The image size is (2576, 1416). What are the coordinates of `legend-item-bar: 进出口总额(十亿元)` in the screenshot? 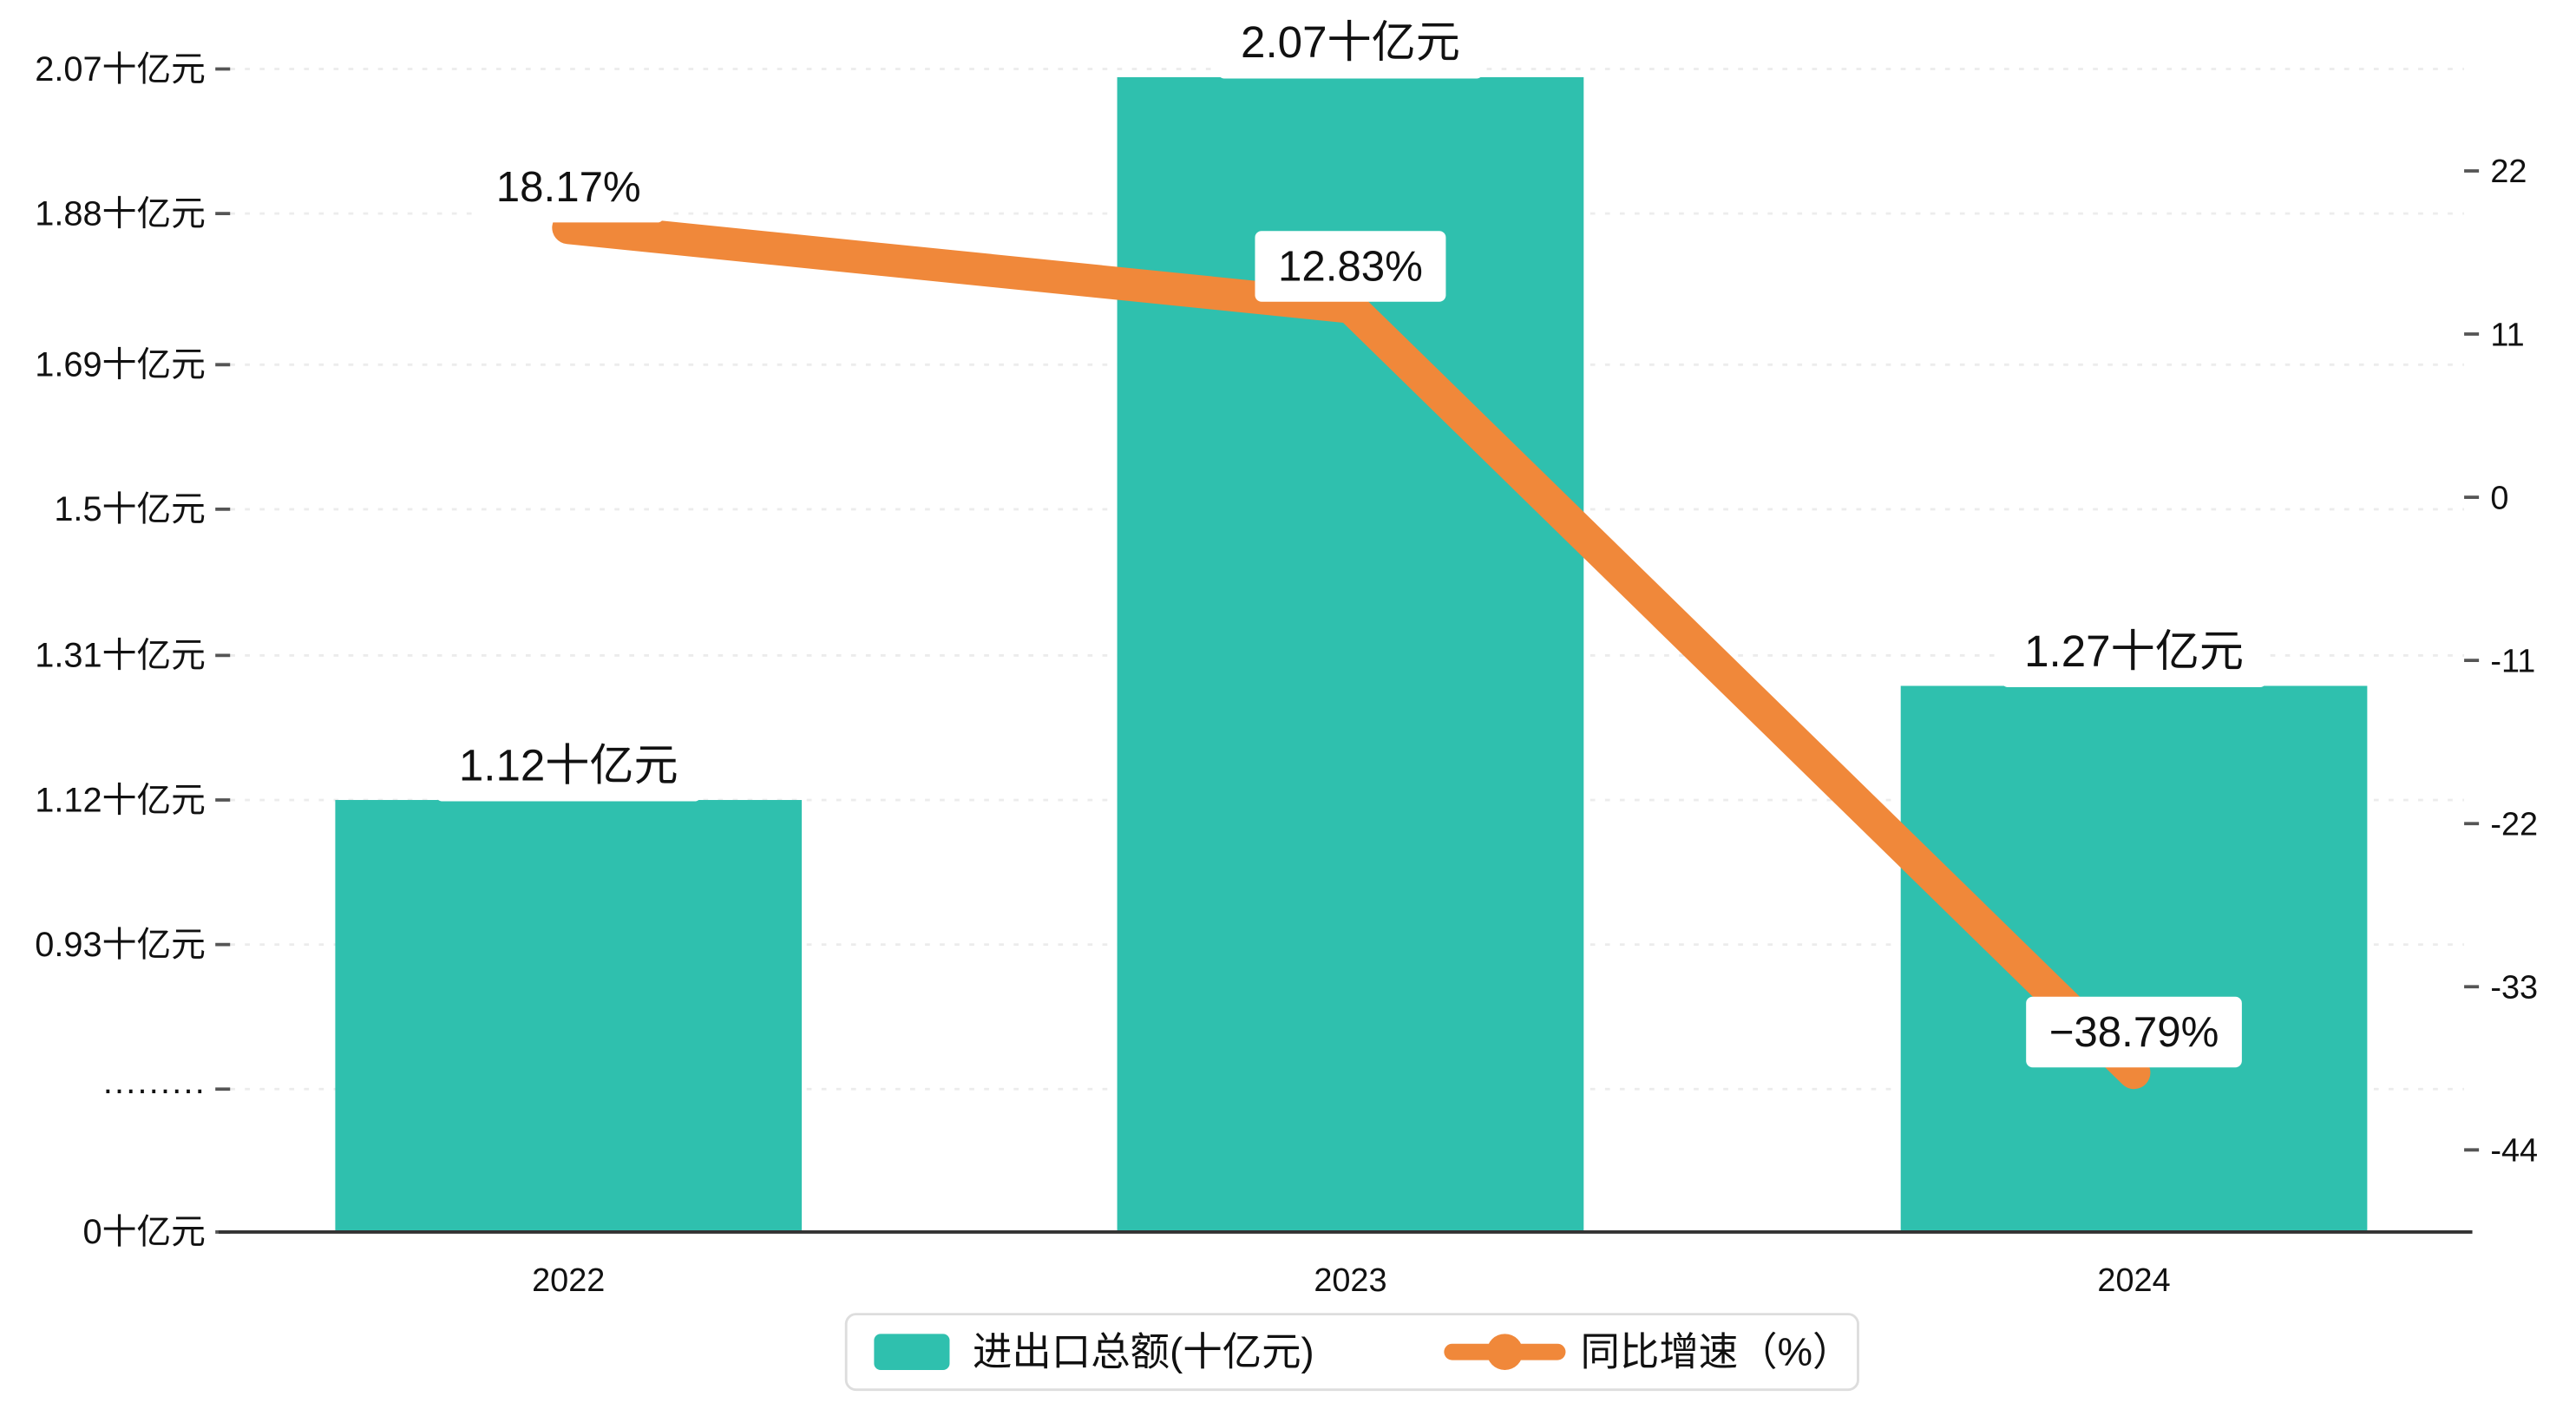 It's located at (1094, 1351).